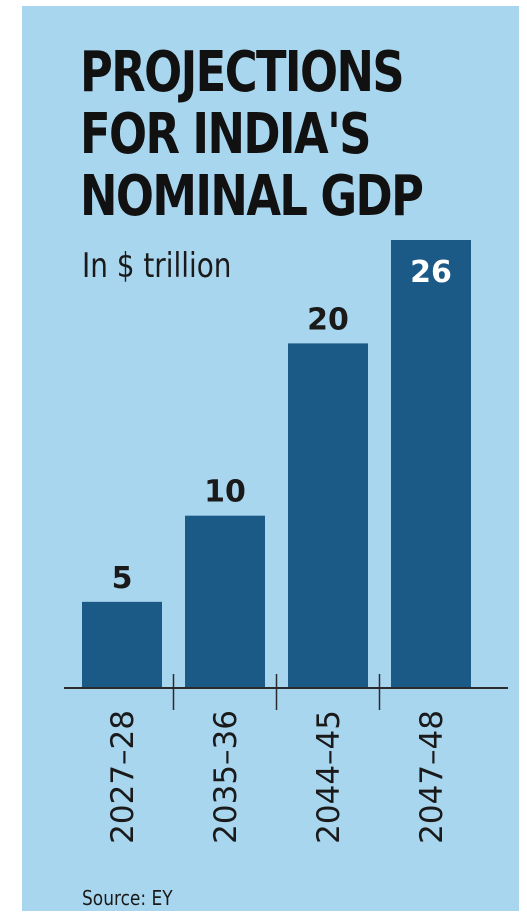  I want to click on bar-value-label-3: 20, so click(328, 319).